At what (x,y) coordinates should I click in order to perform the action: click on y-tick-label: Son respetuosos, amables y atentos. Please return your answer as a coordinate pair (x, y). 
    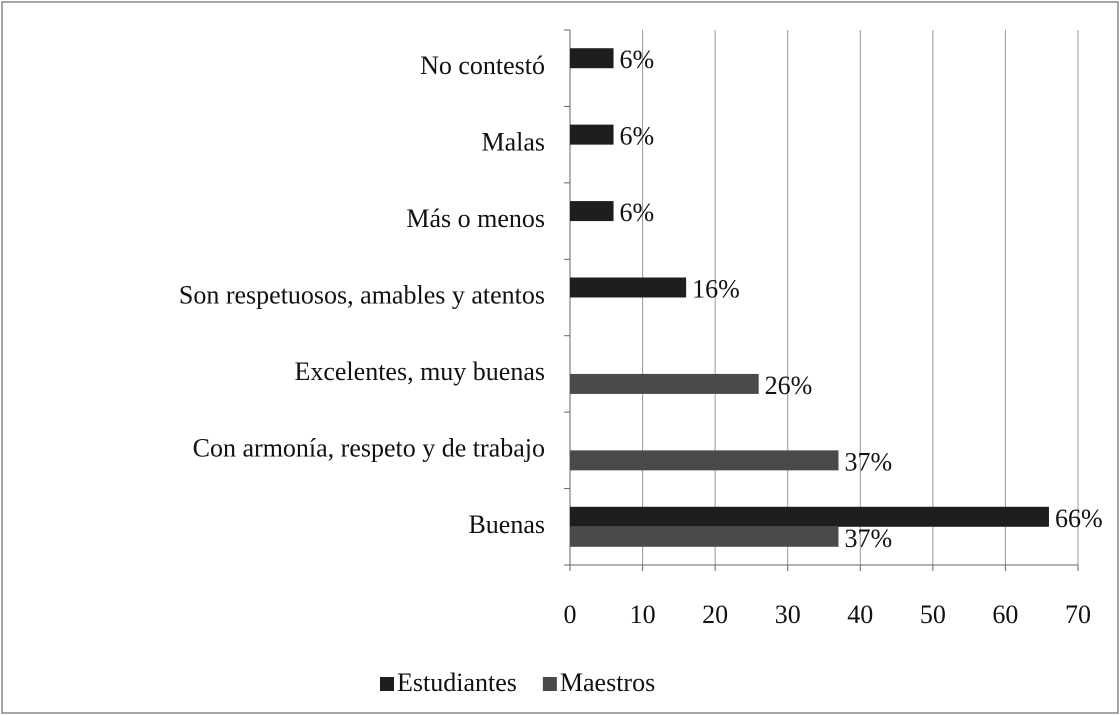
    Looking at the image, I should click on (362, 294).